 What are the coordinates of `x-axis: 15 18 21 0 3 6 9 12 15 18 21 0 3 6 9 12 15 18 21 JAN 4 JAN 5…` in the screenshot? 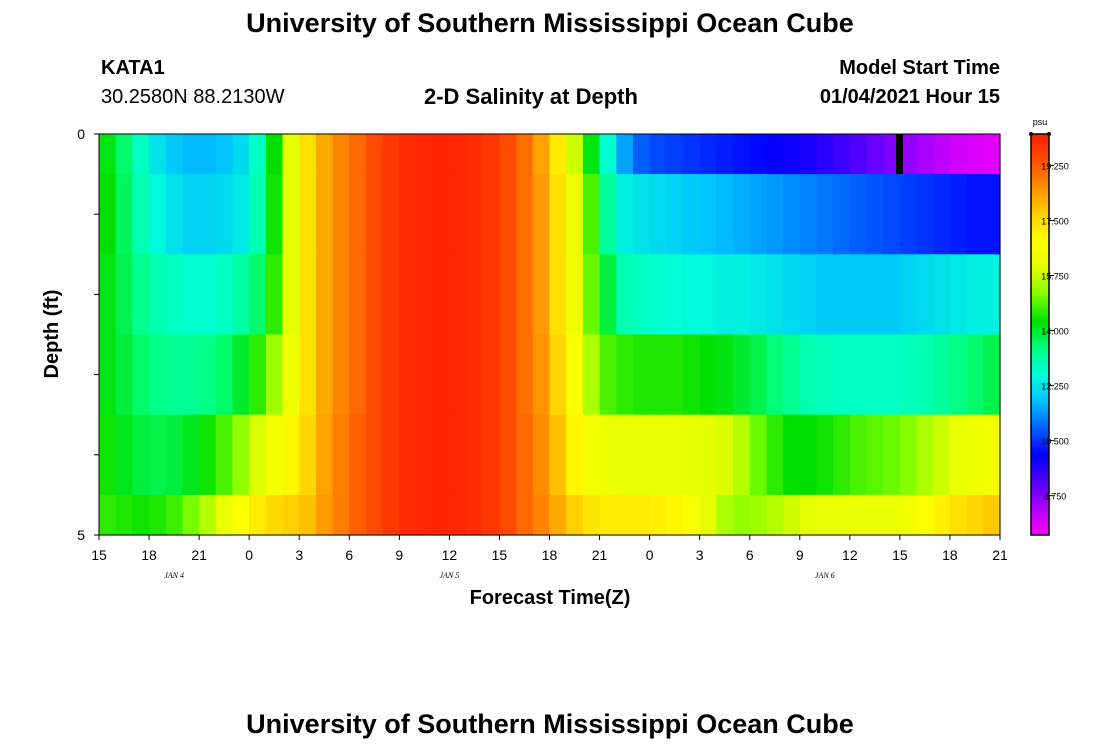 It's located at (549, 557).